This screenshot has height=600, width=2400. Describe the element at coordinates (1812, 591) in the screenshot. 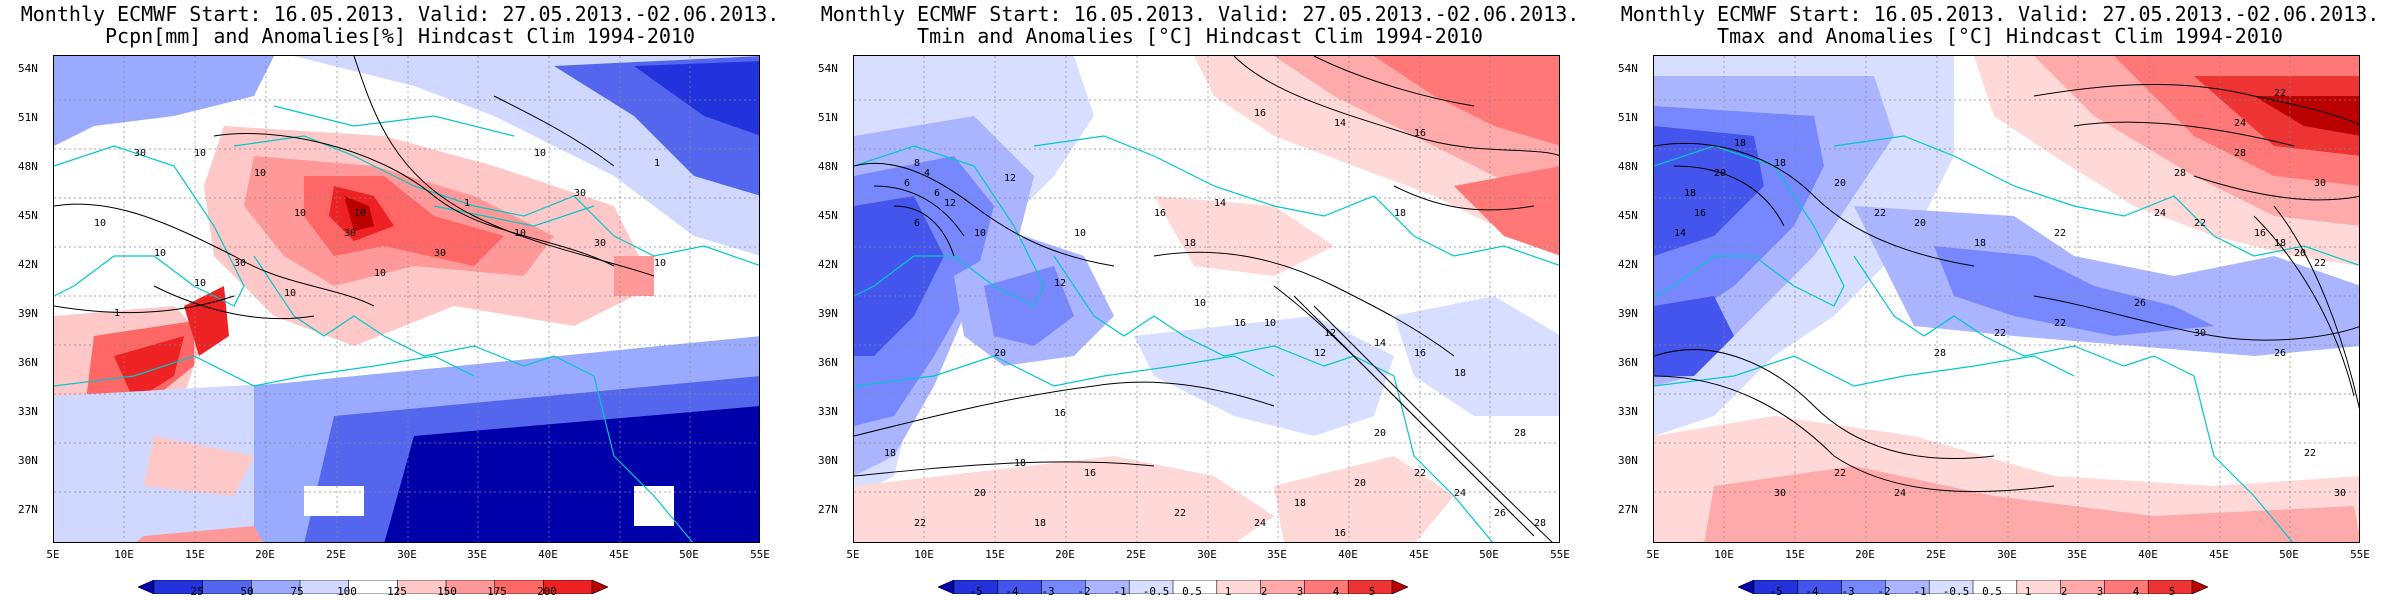

I see `colorbar-label: -4` at that location.